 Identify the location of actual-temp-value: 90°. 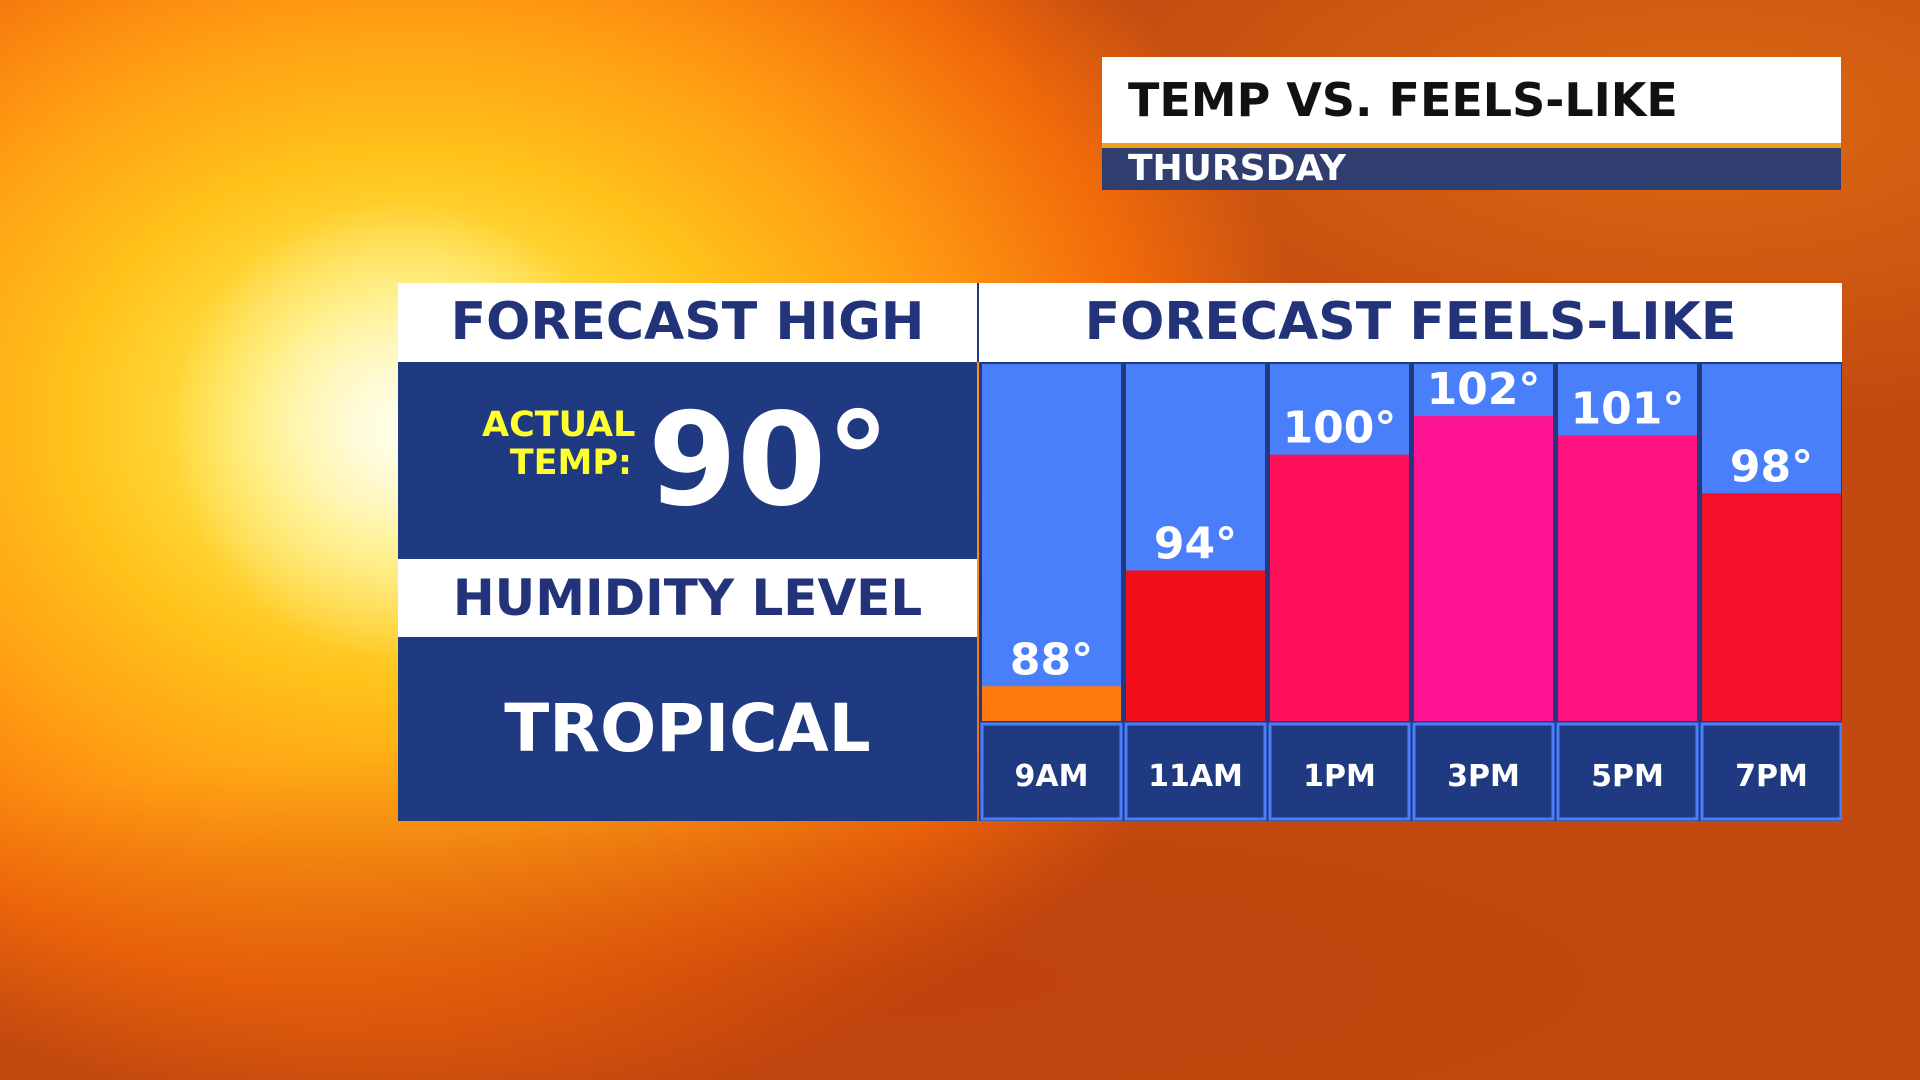
(769, 460).